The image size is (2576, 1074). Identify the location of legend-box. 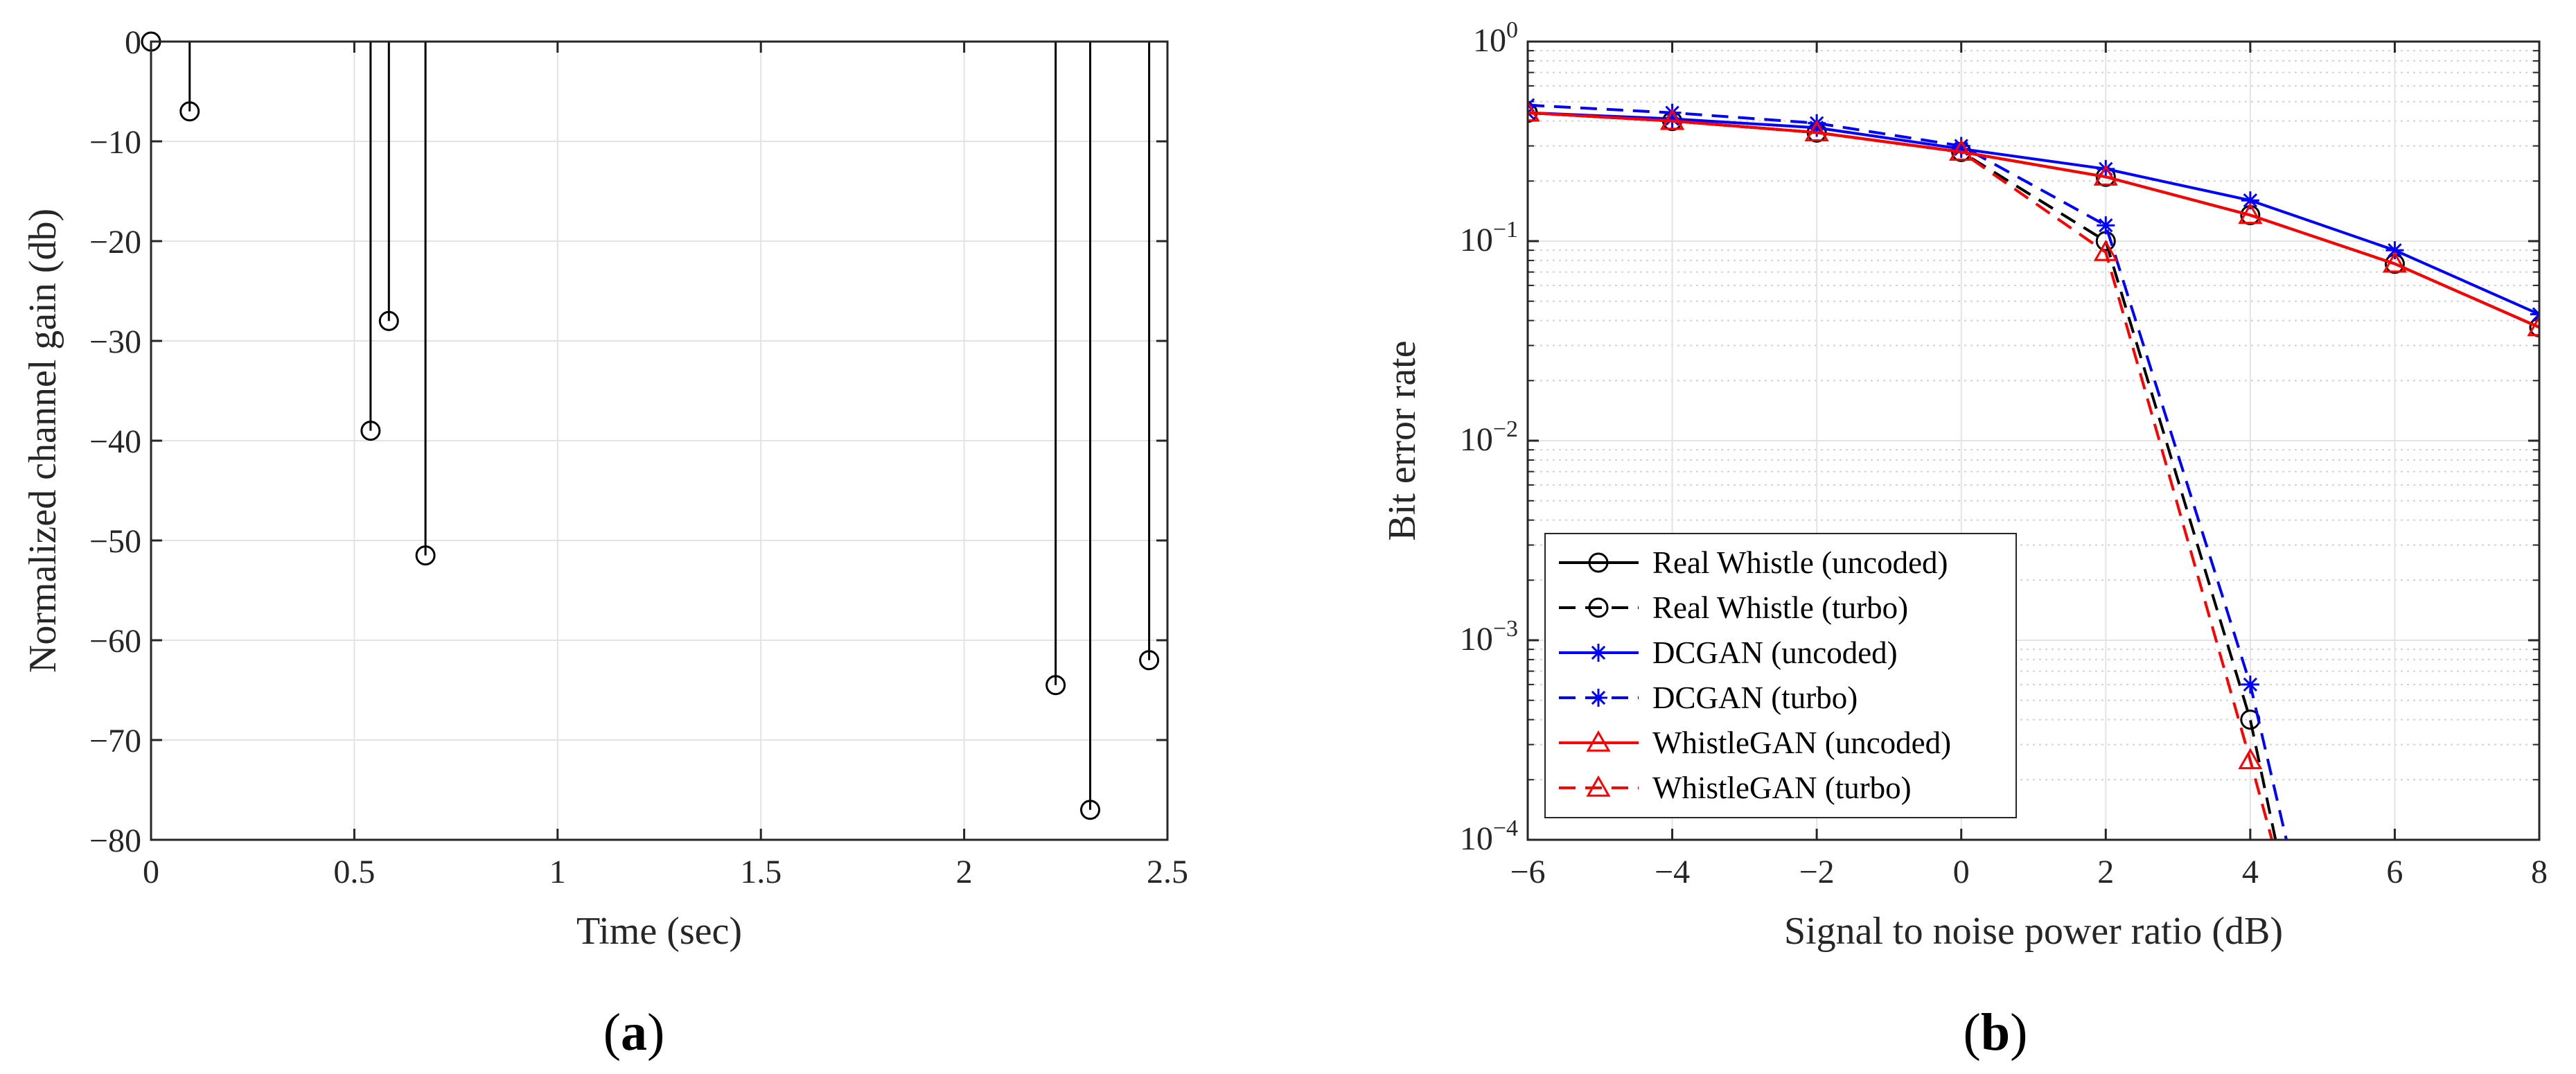
(1780, 675).